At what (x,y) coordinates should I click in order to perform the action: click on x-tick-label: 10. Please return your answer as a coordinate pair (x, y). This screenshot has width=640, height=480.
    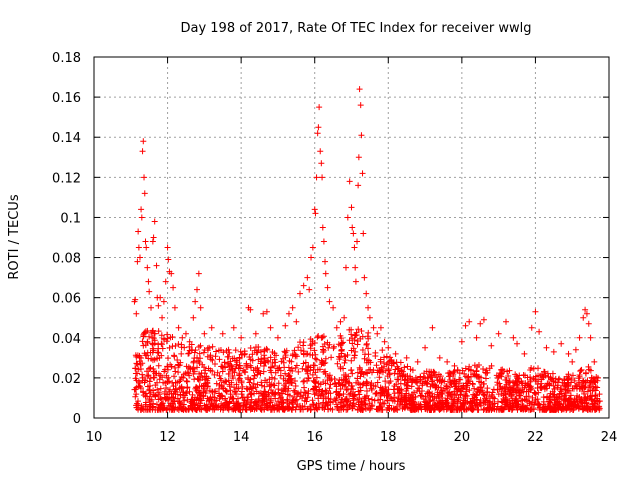
    Looking at the image, I should click on (94, 437).